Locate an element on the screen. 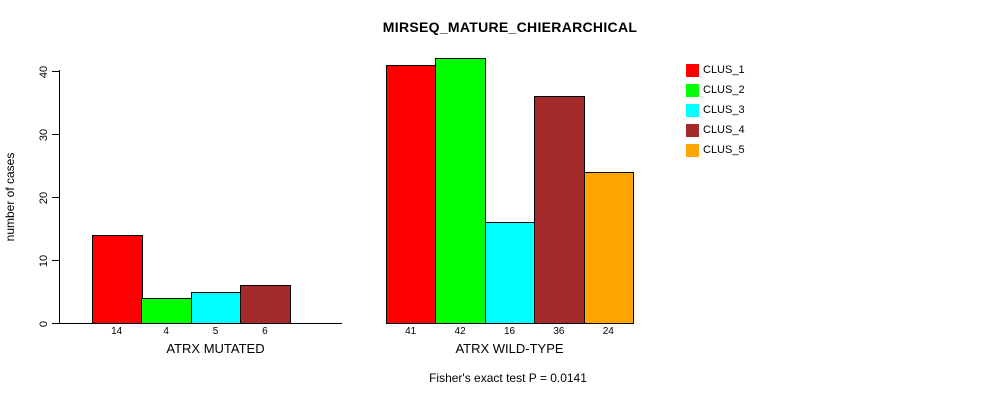 The image size is (990, 400). bar-value-label: 24 is located at coordinates (608, 331).